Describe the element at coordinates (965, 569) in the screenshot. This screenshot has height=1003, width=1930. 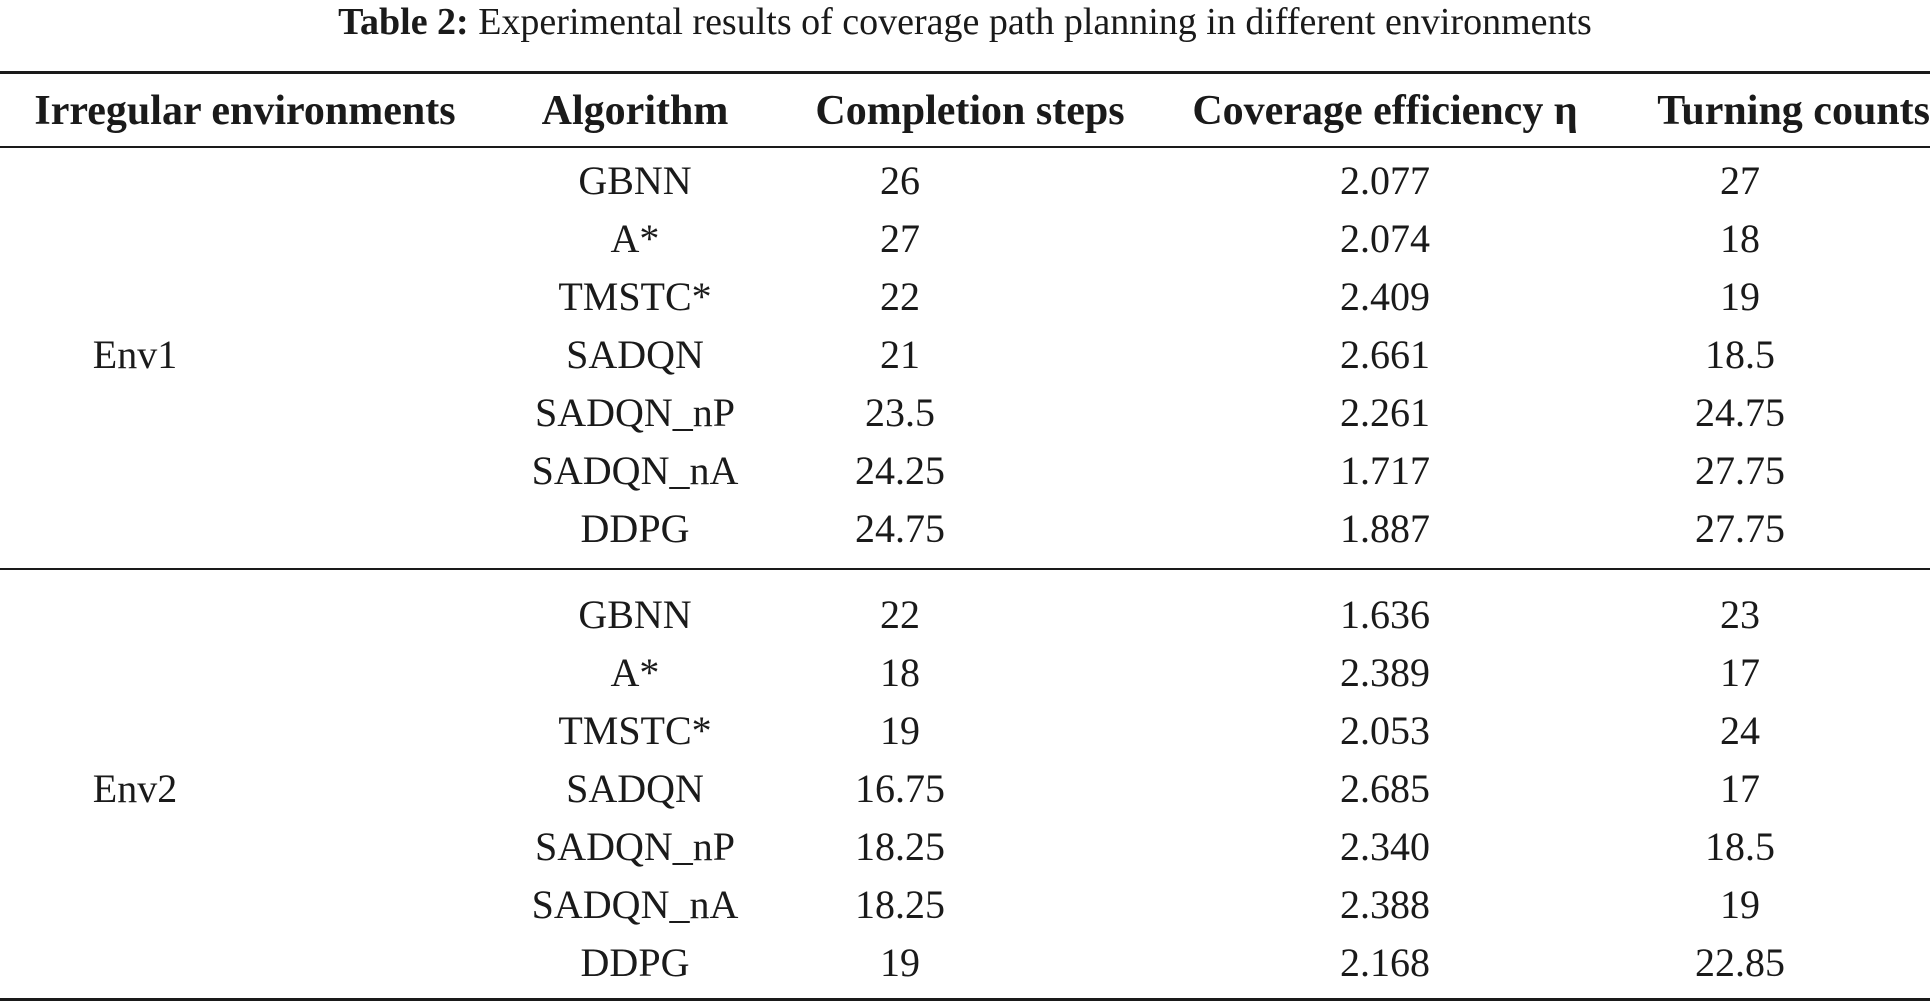
I see `group-separator-rule` at that location.